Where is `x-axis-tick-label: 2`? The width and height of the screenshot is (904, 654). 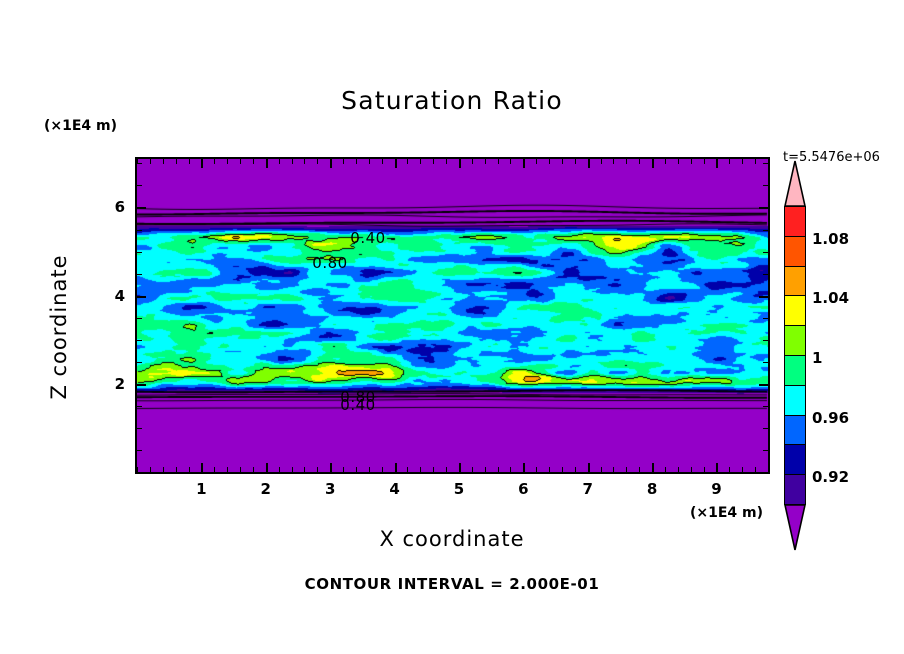 x-axis-tick-label: 2 is located at coordinates (265, 489).